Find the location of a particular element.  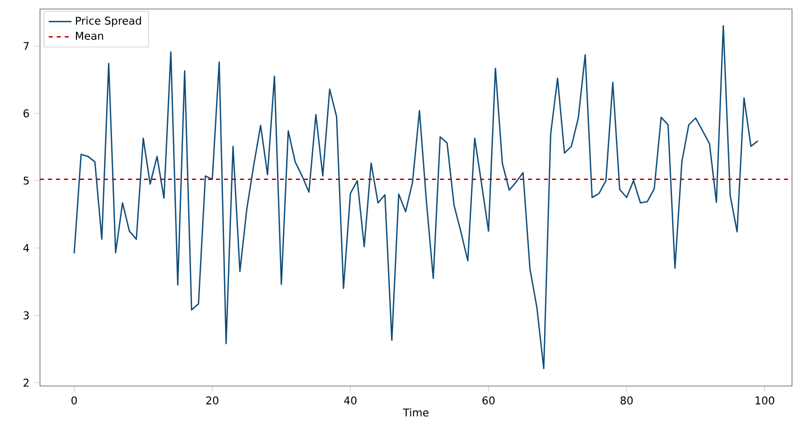

y-tick-label: 4 is located at coordinates (26, 248).